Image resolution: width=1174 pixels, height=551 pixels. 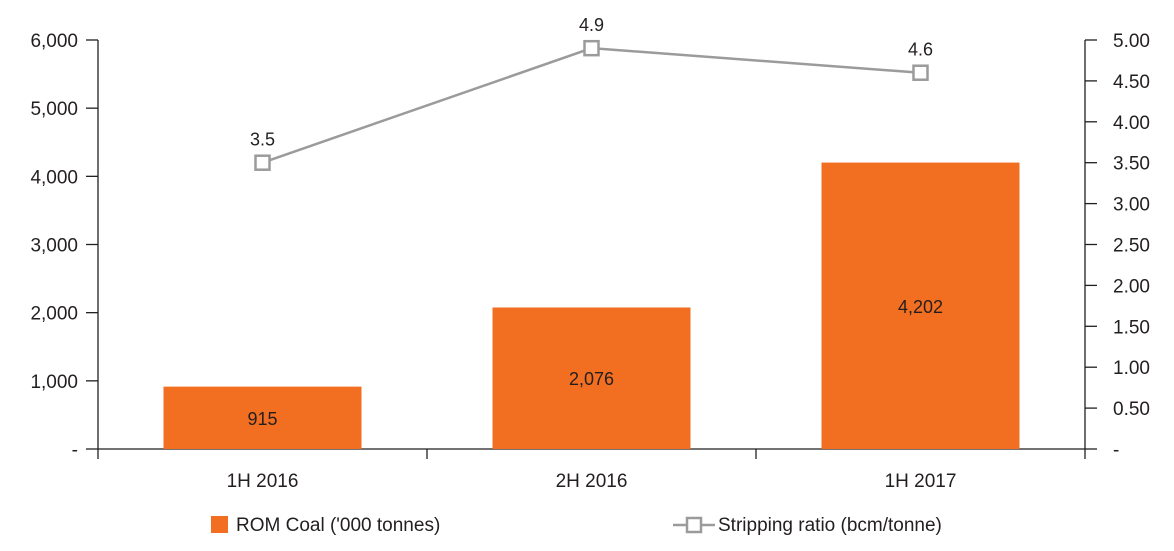 I want to click on line-series, so click(x=591, y=105).